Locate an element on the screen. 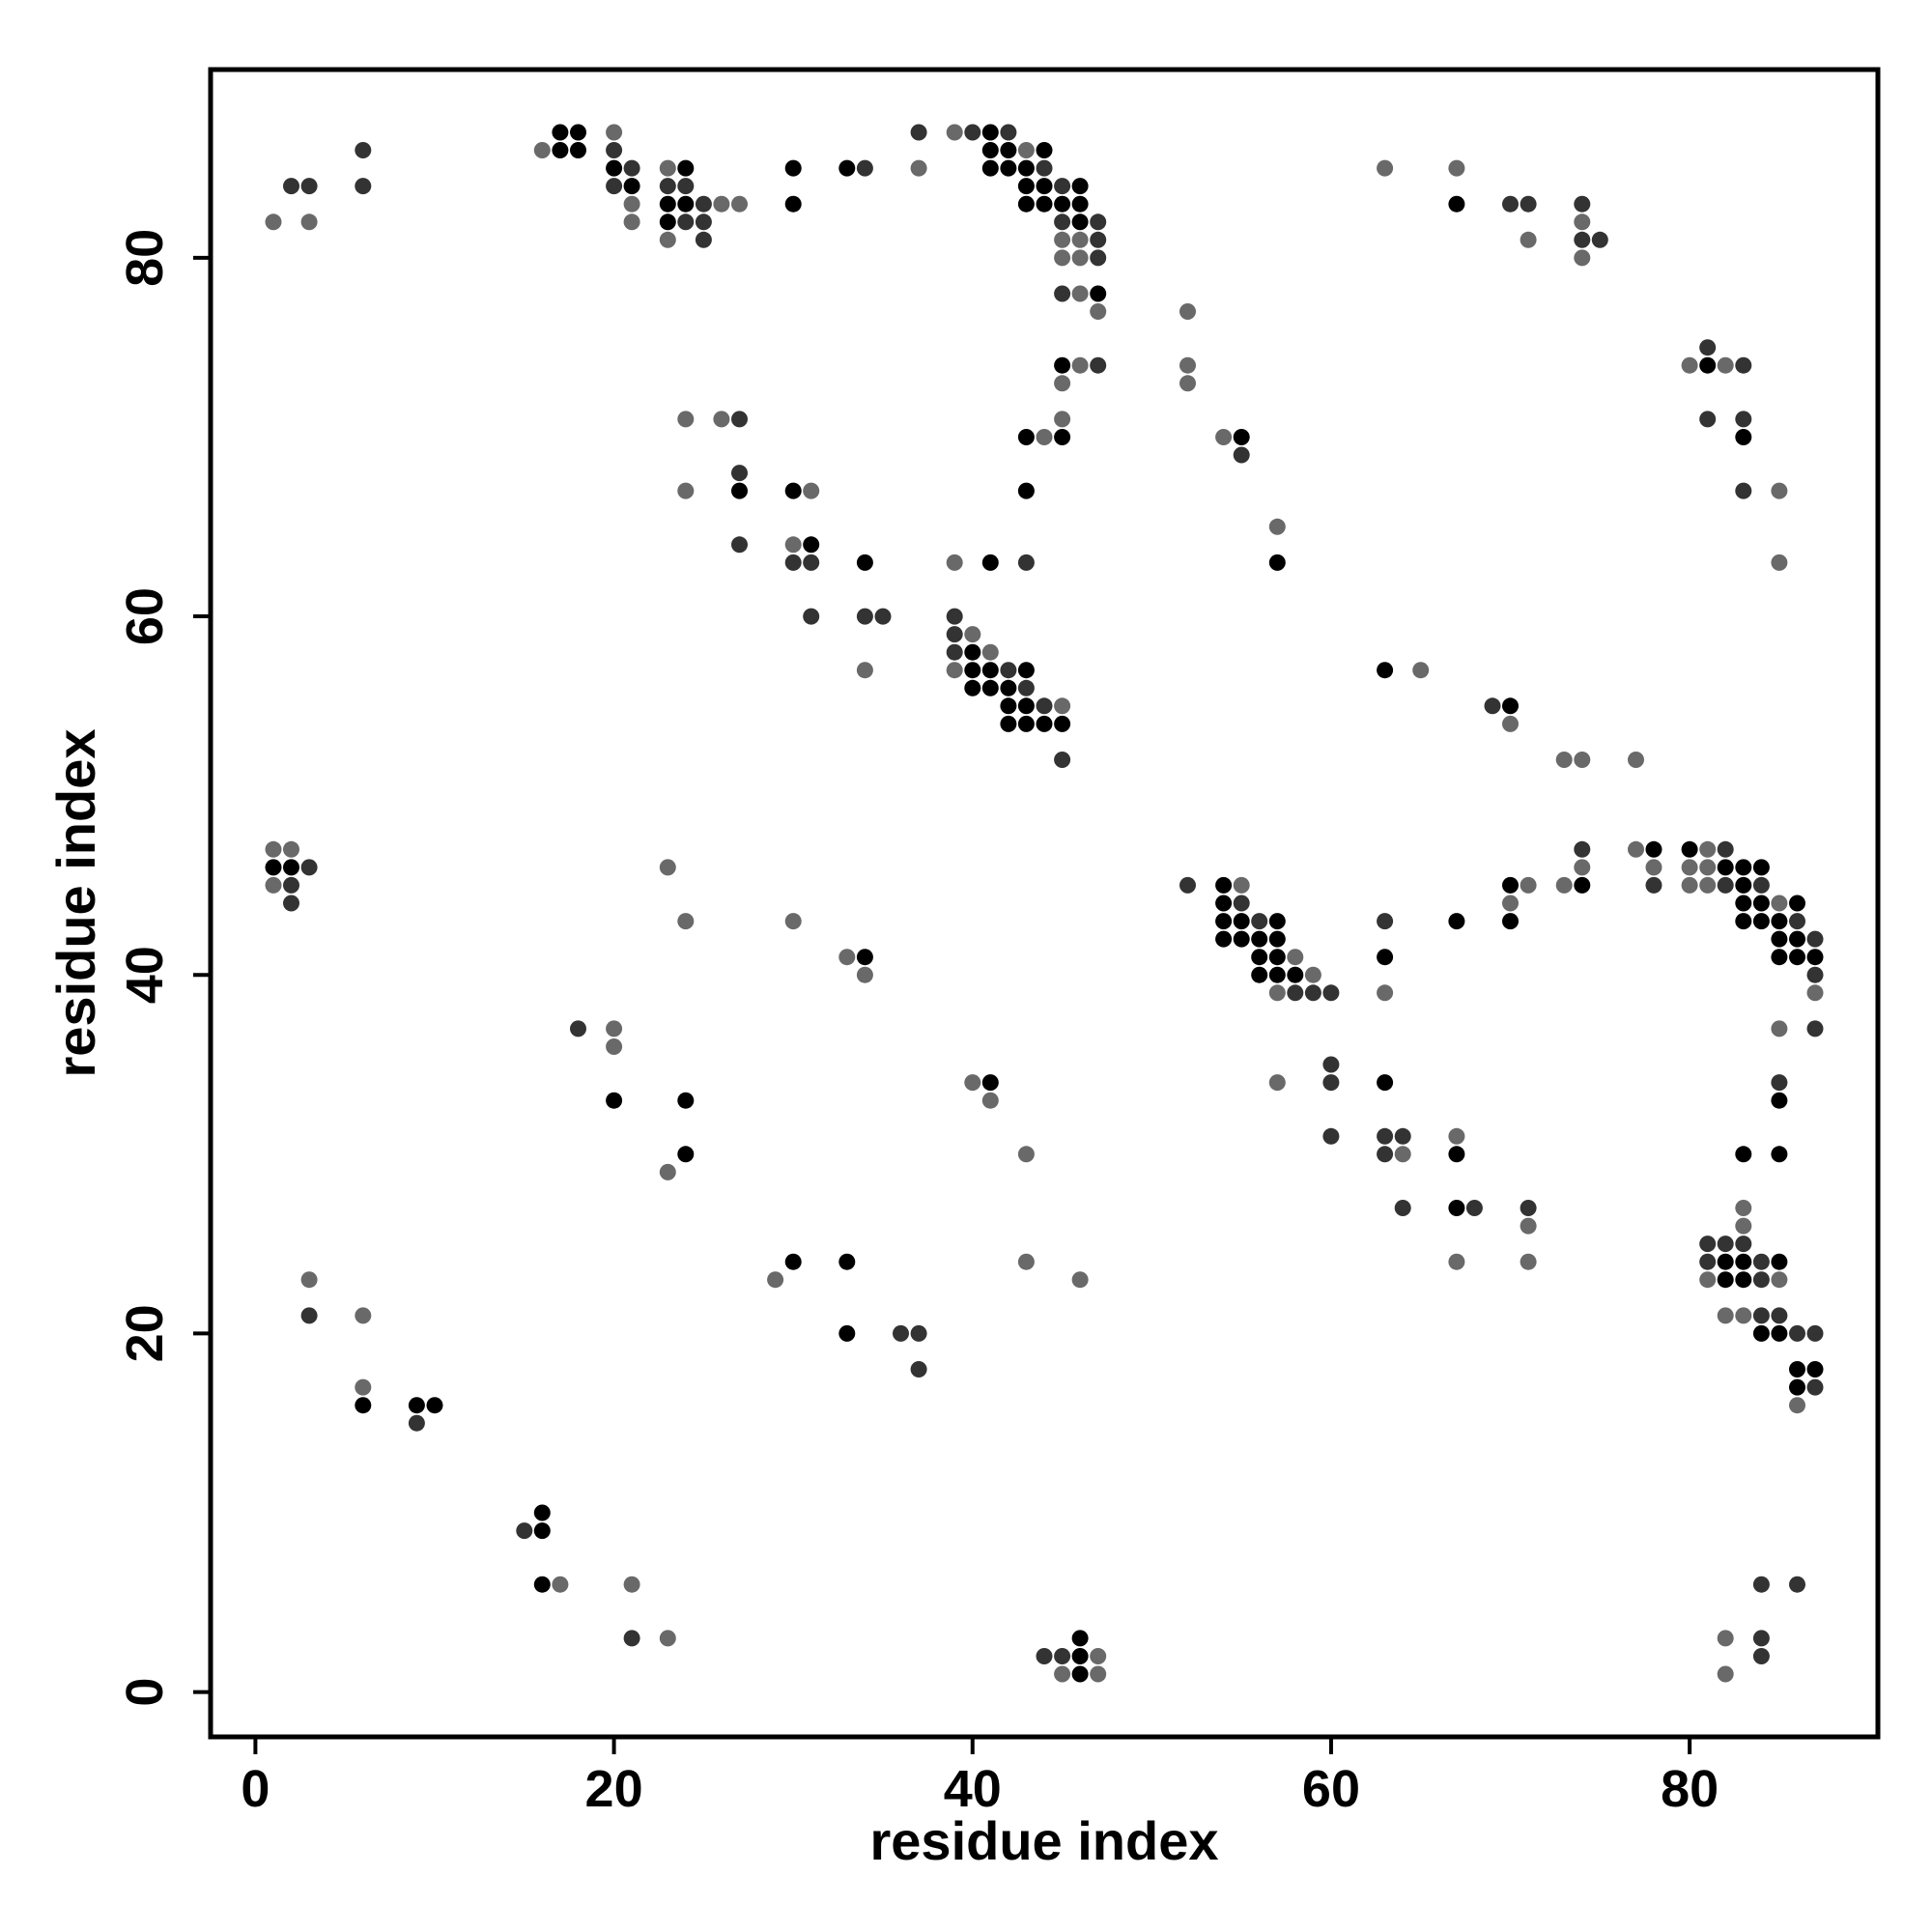  x-tick-label: 40 is located at coordinates (973, 1789).